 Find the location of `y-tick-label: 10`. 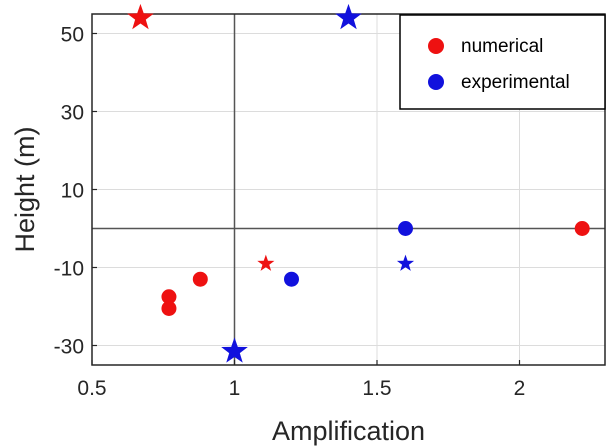

y-tick-label: 10 is located at coordinates (72, 191).